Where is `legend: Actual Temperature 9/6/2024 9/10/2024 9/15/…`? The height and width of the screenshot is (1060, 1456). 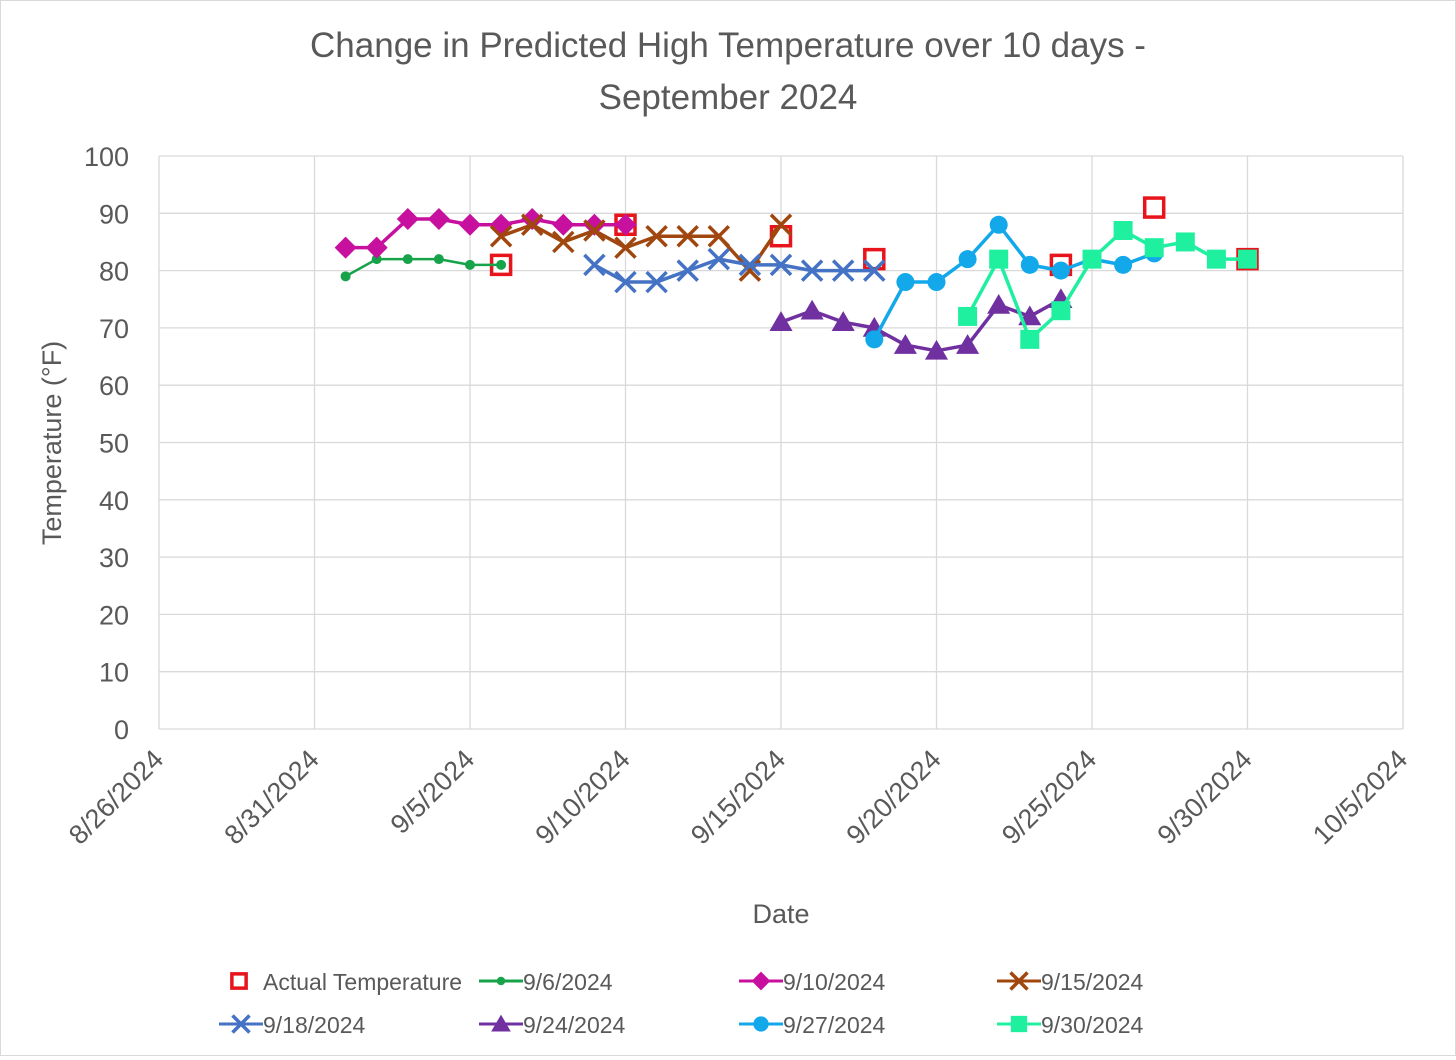
legend: Actual Temperature 9/6/2024 9/10/2024 9/15/… is located at coordinates (681, 1003).